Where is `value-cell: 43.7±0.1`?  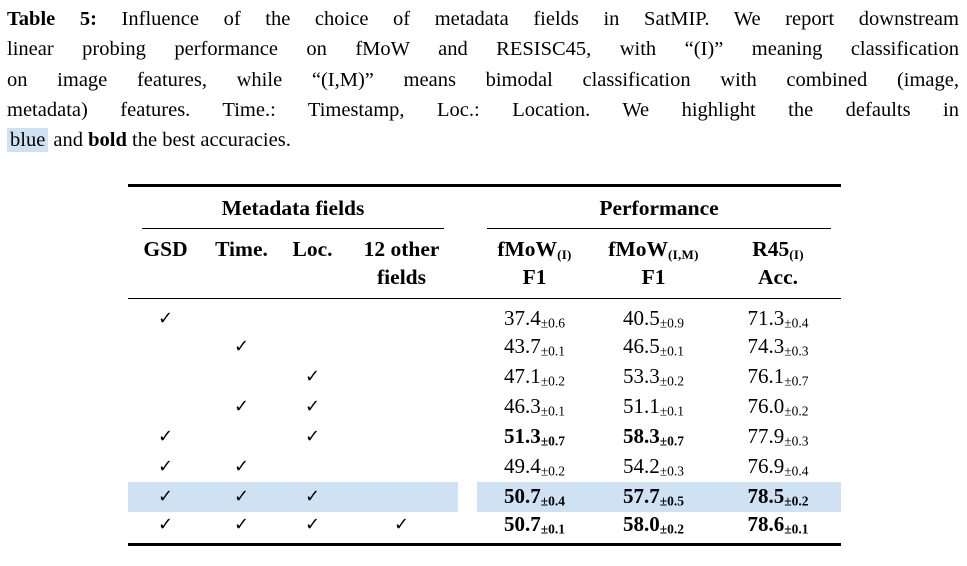 value-cell: 43.7±0.1 is located at coordinates (534, 347).